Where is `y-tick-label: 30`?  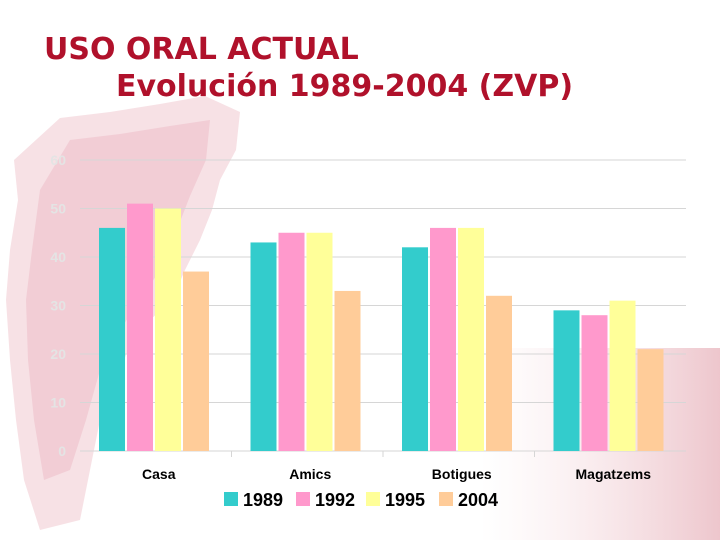
y-tick-label: 30 is located at coordinates (58, 306).